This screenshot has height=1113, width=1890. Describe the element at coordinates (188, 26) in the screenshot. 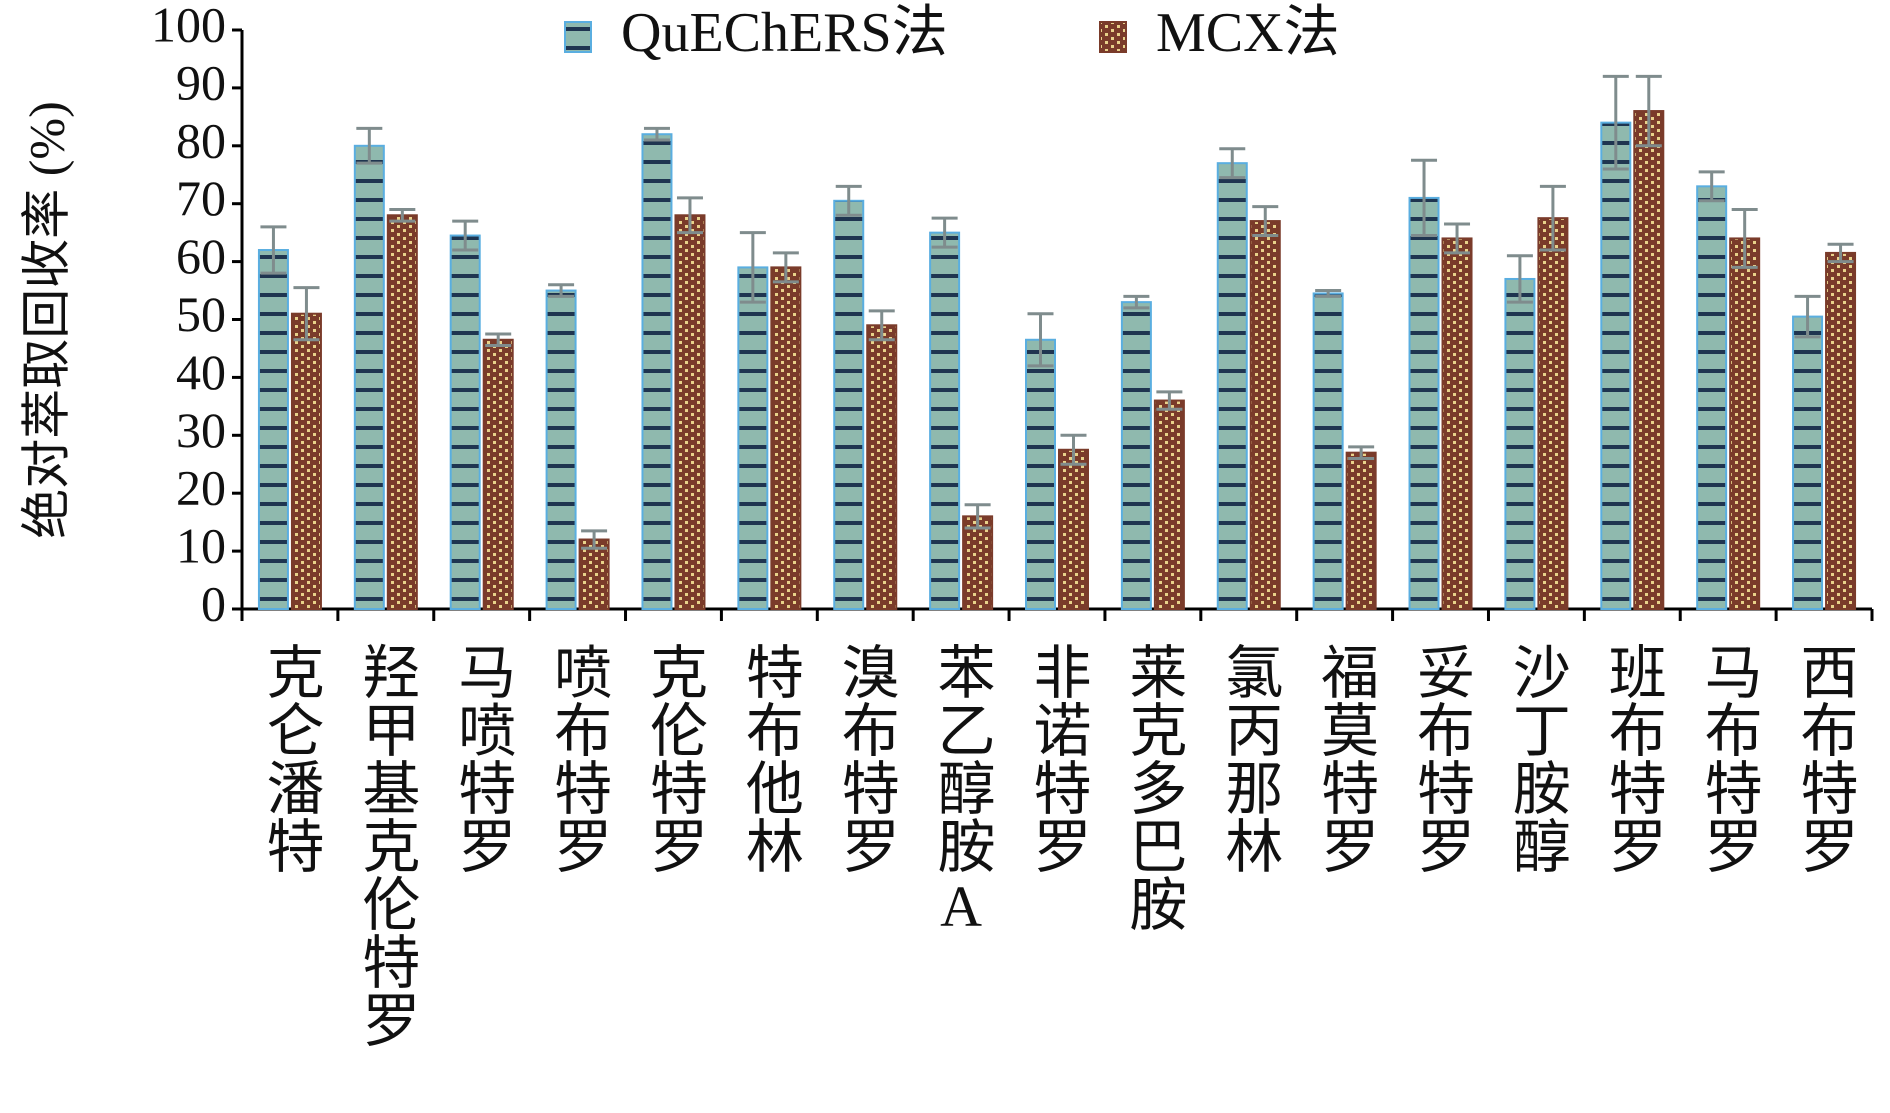

I see `y-tick-label: 100` at that location.